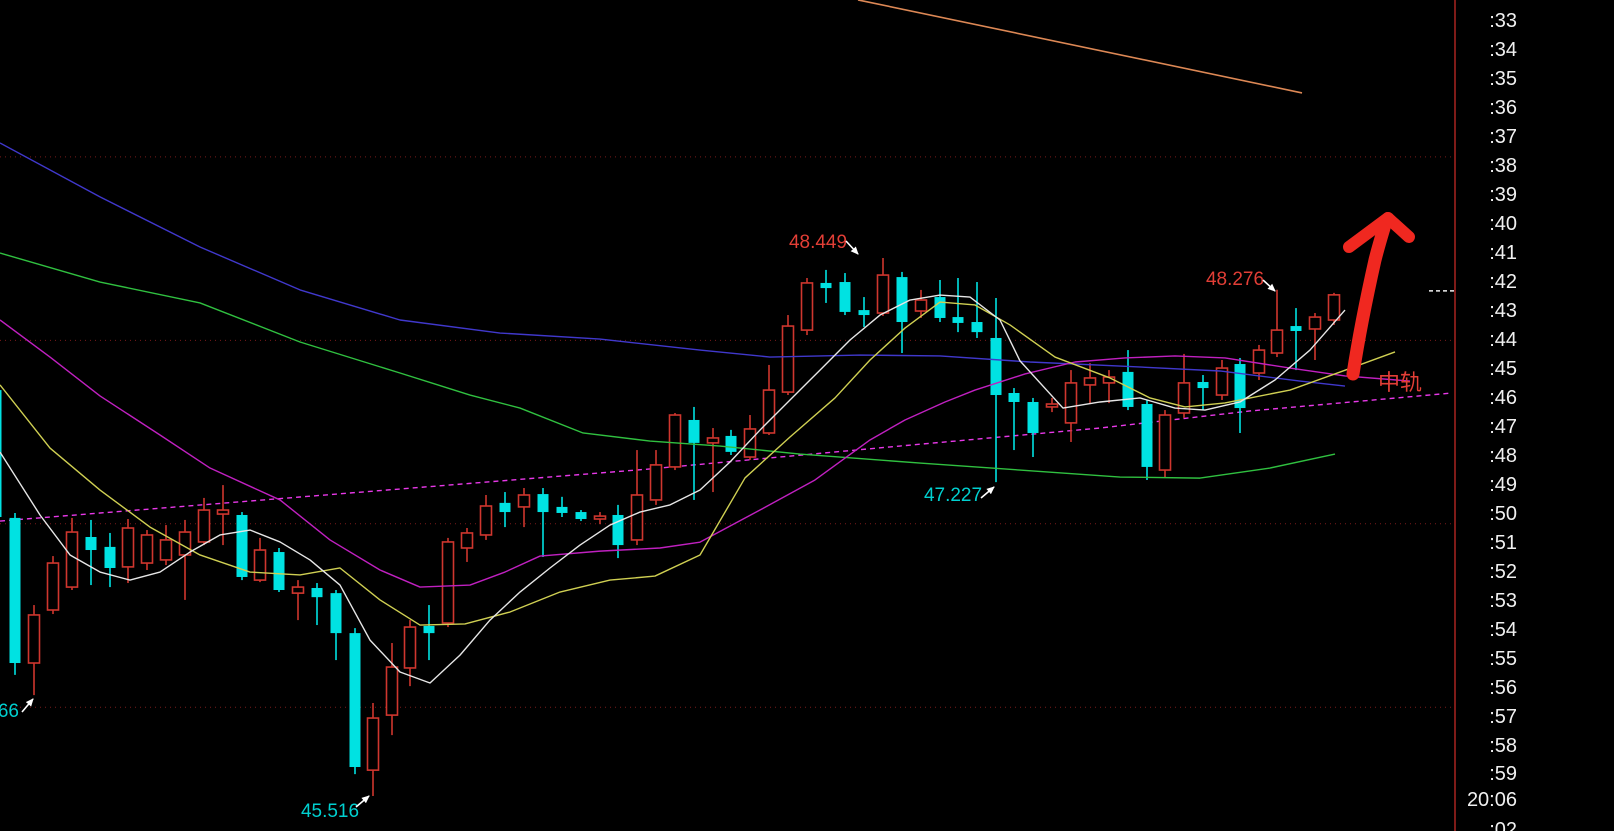 The height and width of the screenshot is (831, 1614). What do you see at coordinates (1503, 369) in the screenshot?
I see `time-axis-label: :45` at bounding box center [1503, 369].